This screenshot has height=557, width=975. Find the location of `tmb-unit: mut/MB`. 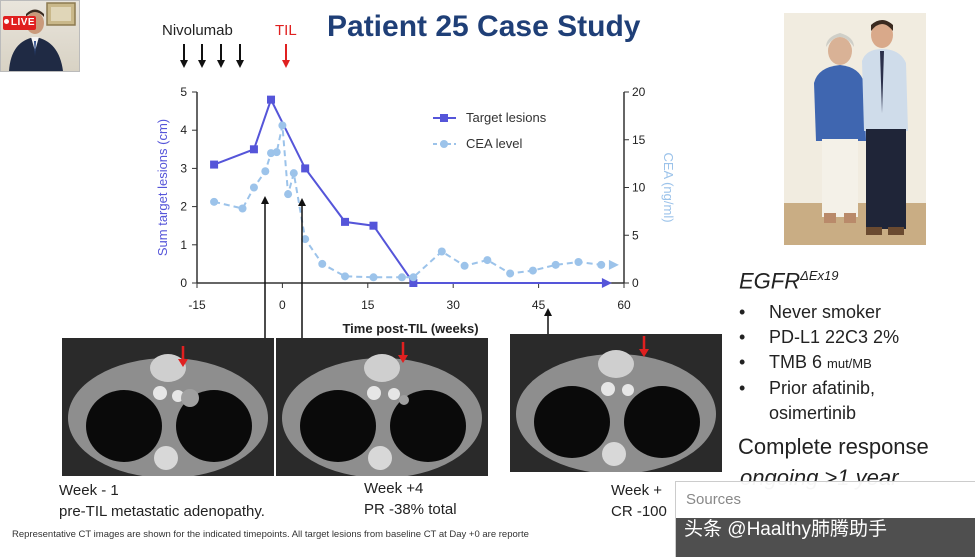

tmb-unit: mut/MB is located at coordinates (849, 363).